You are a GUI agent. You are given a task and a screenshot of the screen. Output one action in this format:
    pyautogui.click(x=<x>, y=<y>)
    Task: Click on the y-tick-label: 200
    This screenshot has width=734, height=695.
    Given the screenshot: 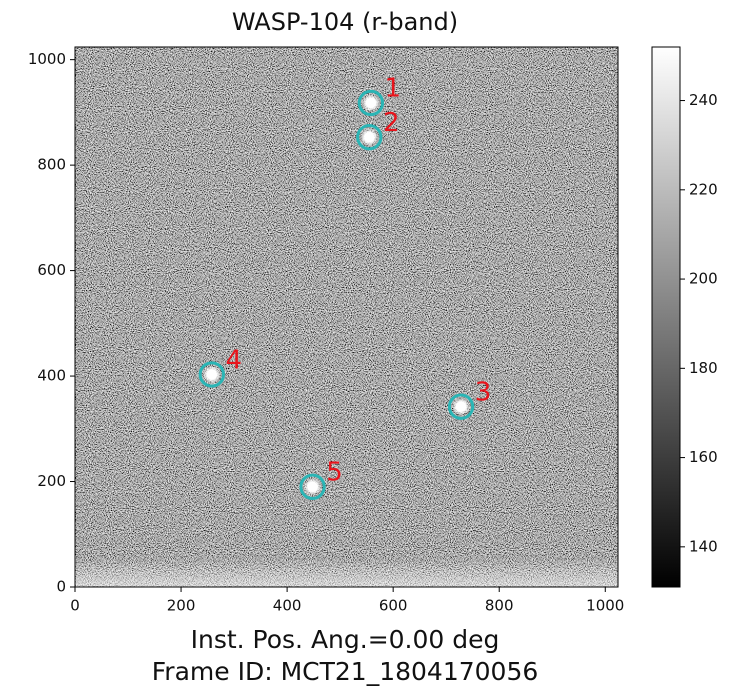 What is the action you would take?
    pyautogui.click(x=51, y=481)
    